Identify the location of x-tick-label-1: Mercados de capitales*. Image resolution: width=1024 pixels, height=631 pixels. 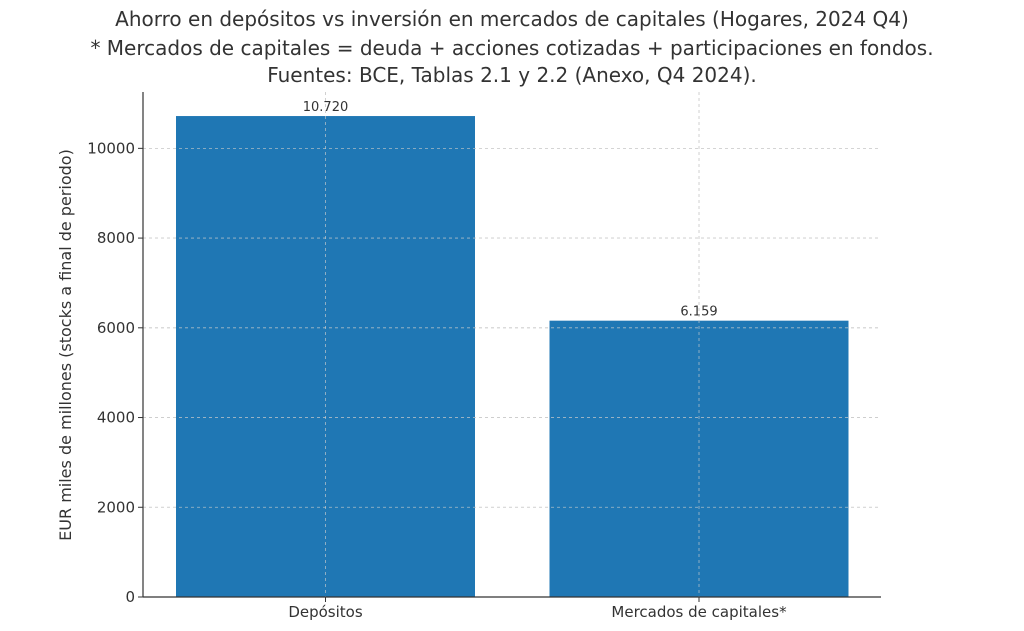
(699, 612).